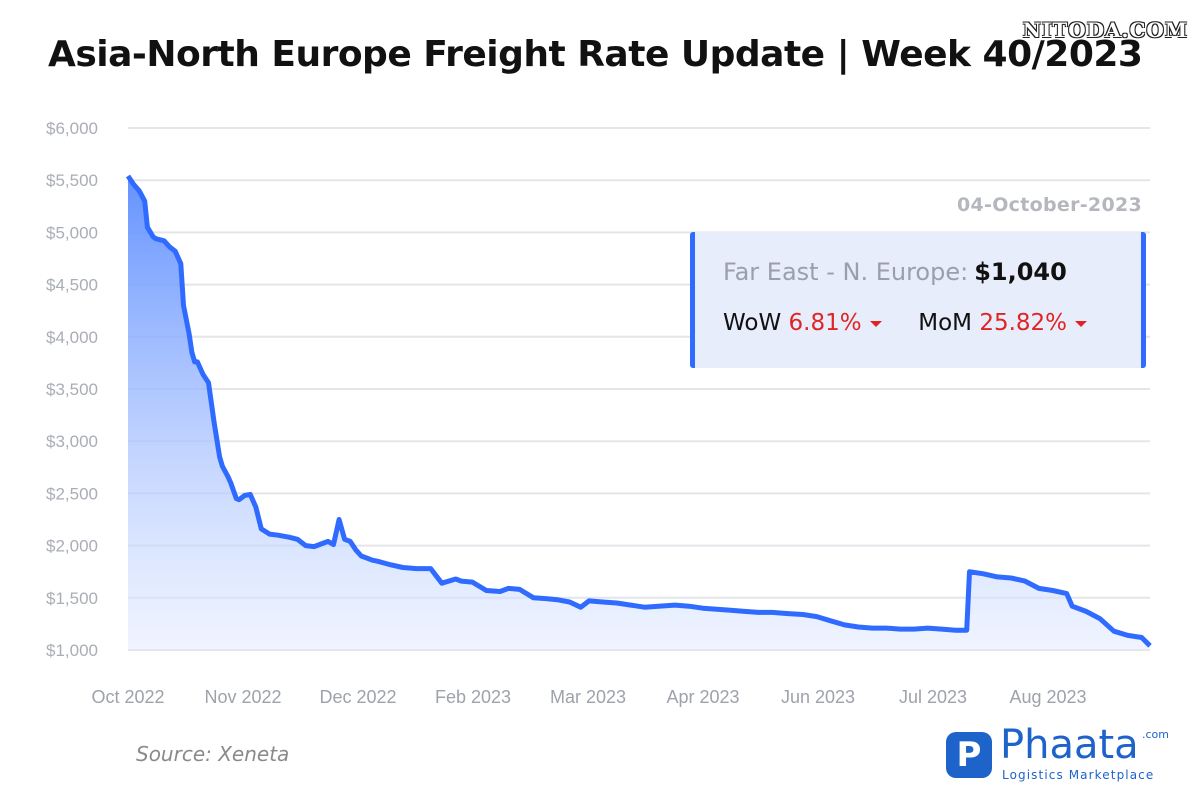 The image size is (1200, 800). Describe the element at coordinates (72, 180) in the screenshot. I see `y-tick-label: $5,500` at that location.